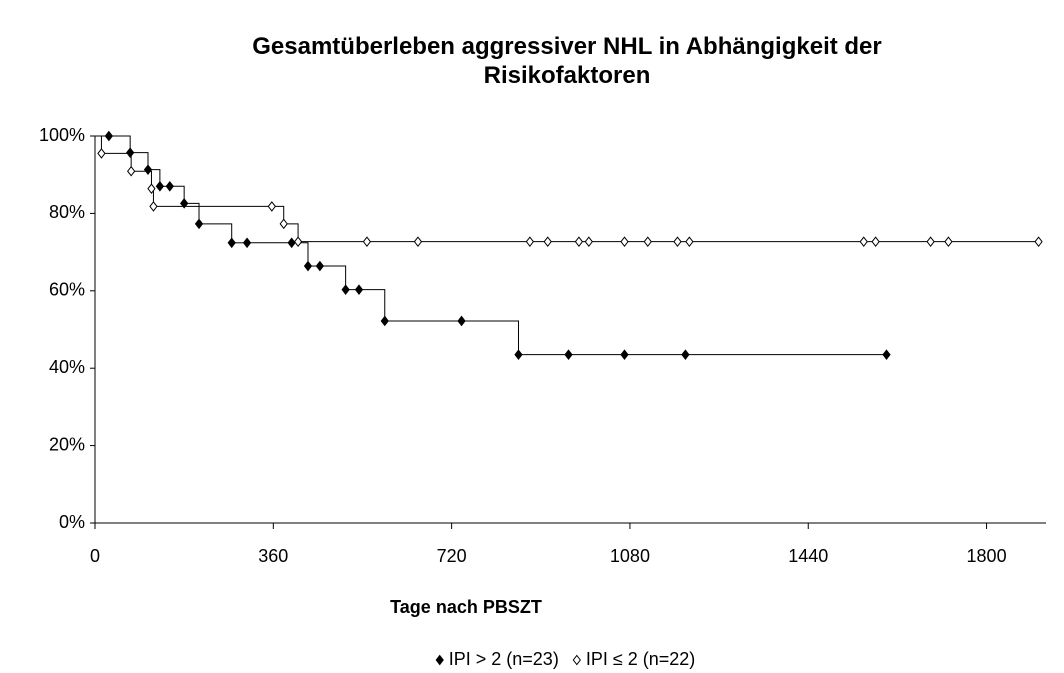 This screenshot has width=1064, height=673. What do you see at coordinates (72, 522) in the screenshot?
I see `y-tick-label: 0%` at bounding box center [72, 522].